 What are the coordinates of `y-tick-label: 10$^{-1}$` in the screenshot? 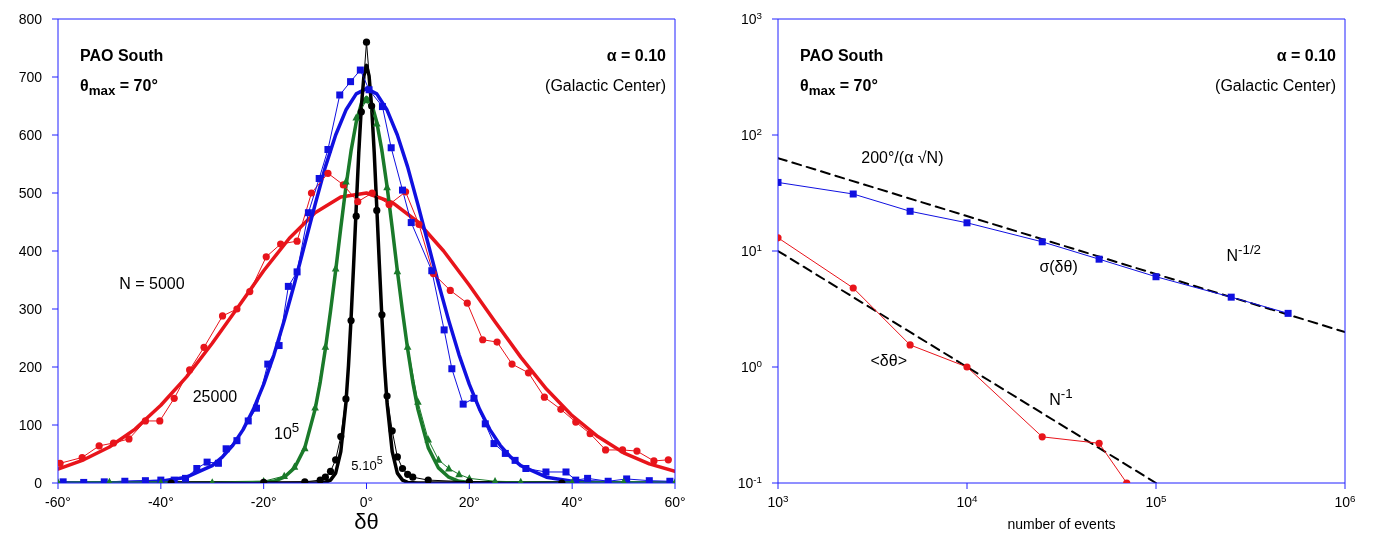 It's located at (749, 482).